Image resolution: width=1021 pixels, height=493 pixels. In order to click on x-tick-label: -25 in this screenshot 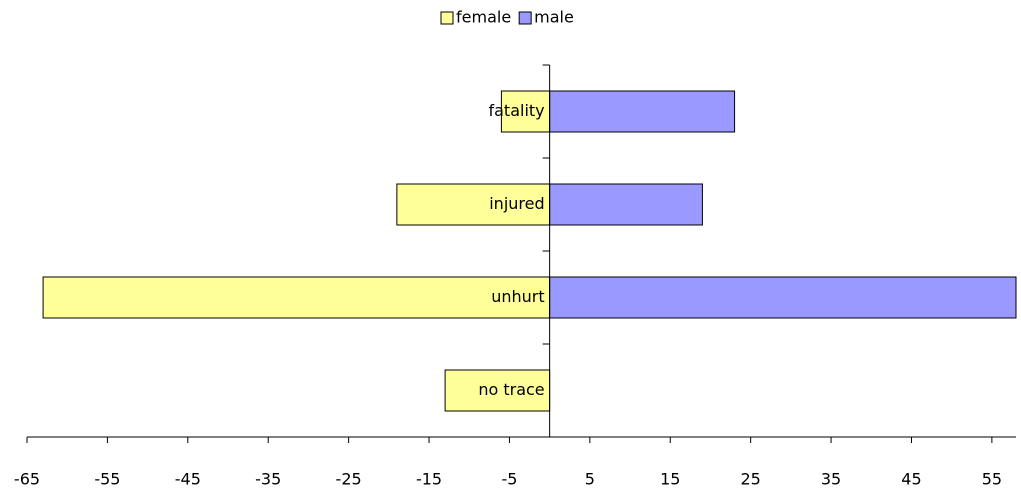, I will do `click(349, 479)`.